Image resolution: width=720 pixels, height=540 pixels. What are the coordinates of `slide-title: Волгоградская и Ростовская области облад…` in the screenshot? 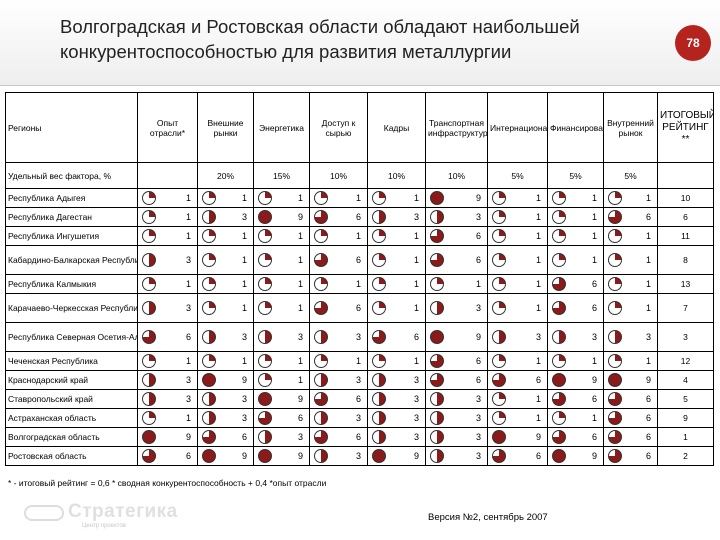 It's located at (320, 39).